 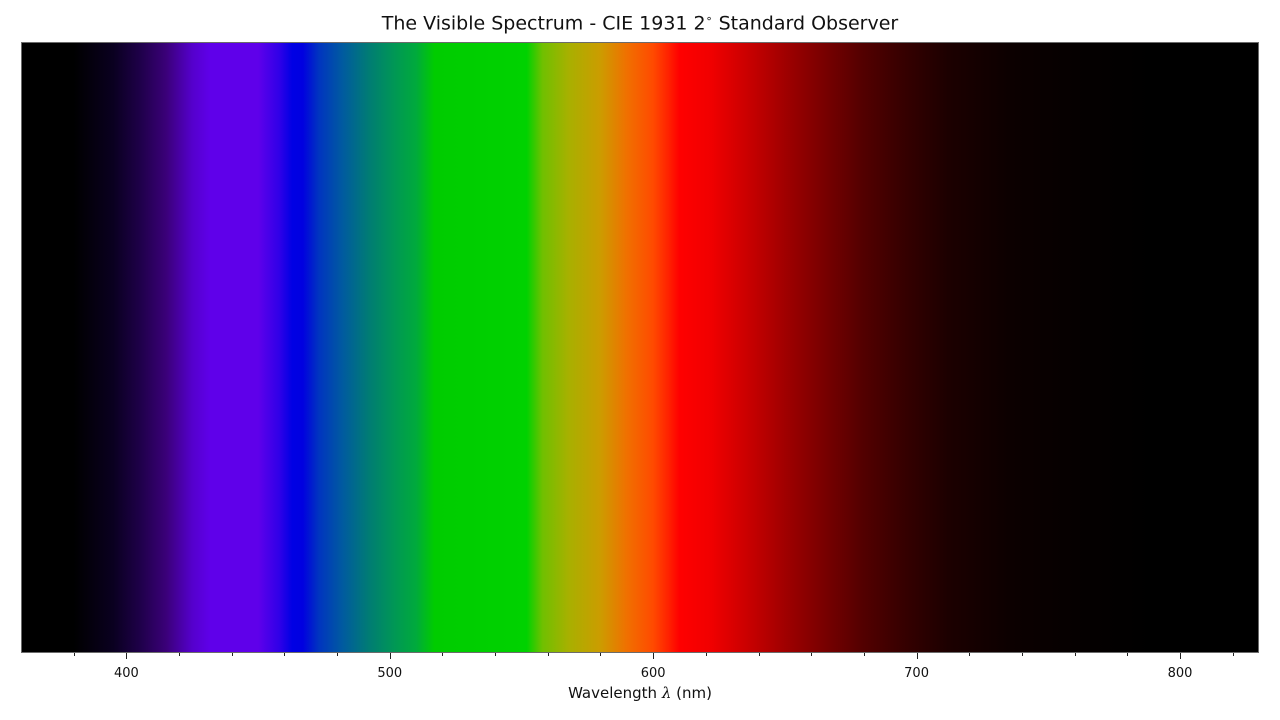 What do you see at coordinates (666, 693) in the screenshot?
I see `x-axis-label-lambda: λ` at bounding box center [666, 693].